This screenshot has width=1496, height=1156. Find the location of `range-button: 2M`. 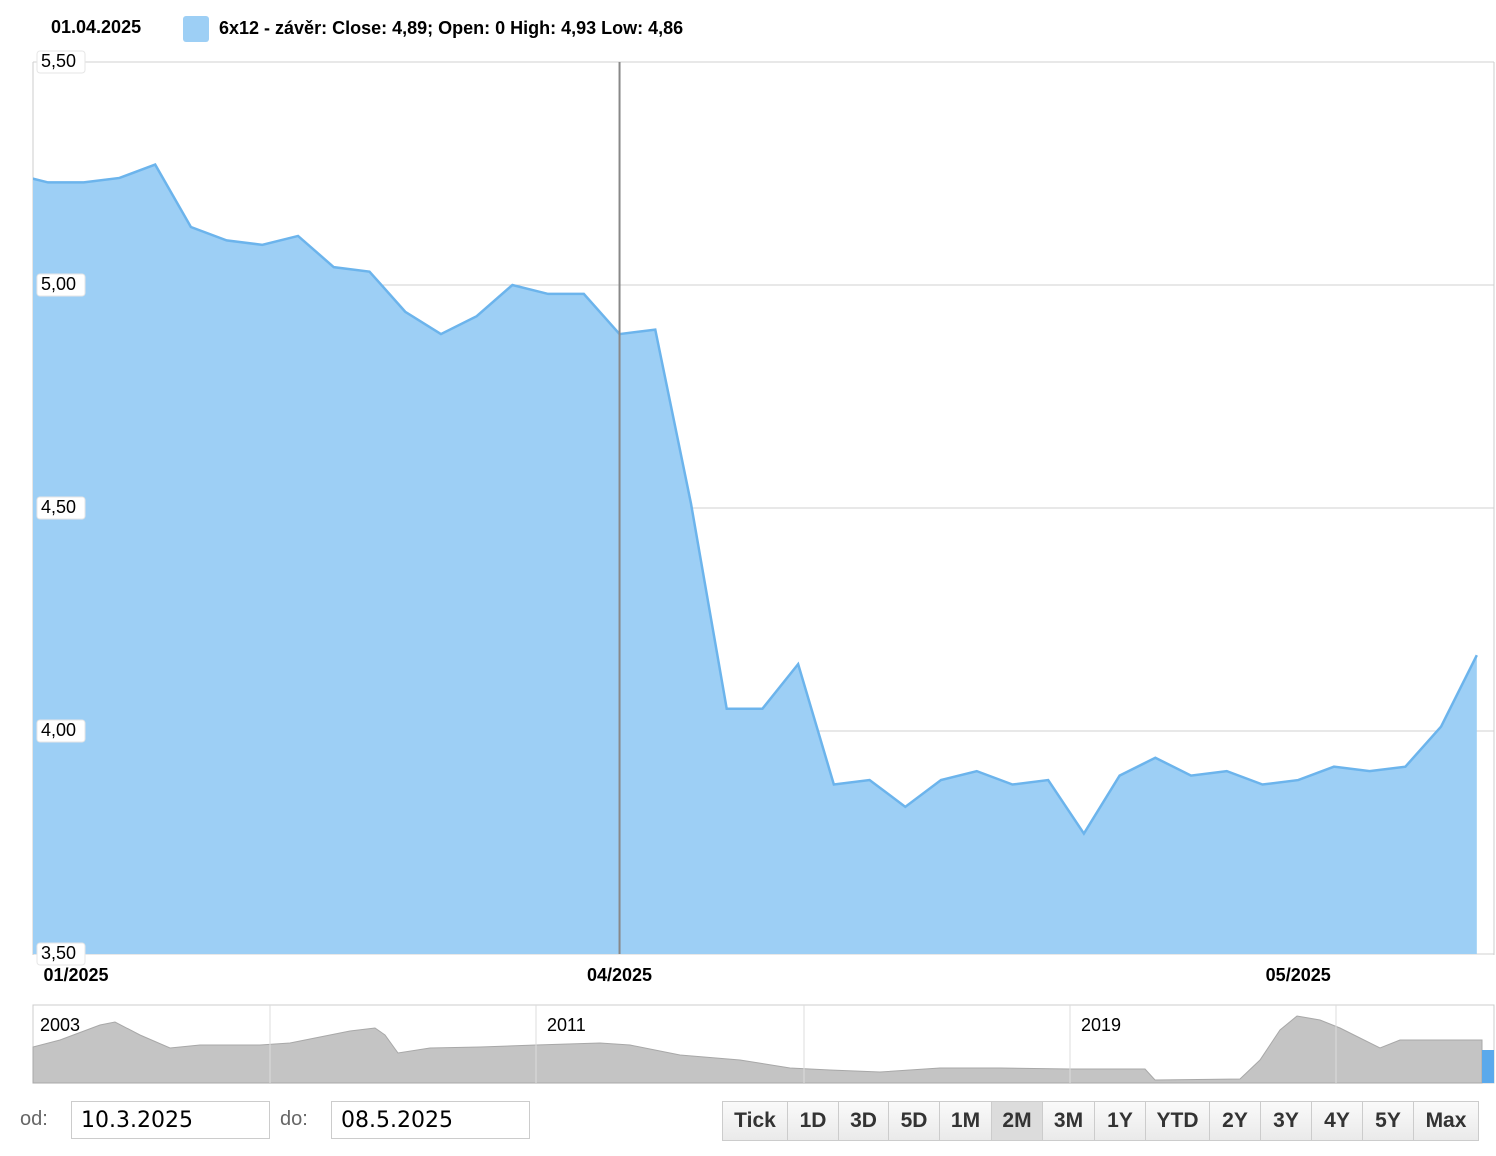

range-button: 2M is located at coordinates (1017, 1121).